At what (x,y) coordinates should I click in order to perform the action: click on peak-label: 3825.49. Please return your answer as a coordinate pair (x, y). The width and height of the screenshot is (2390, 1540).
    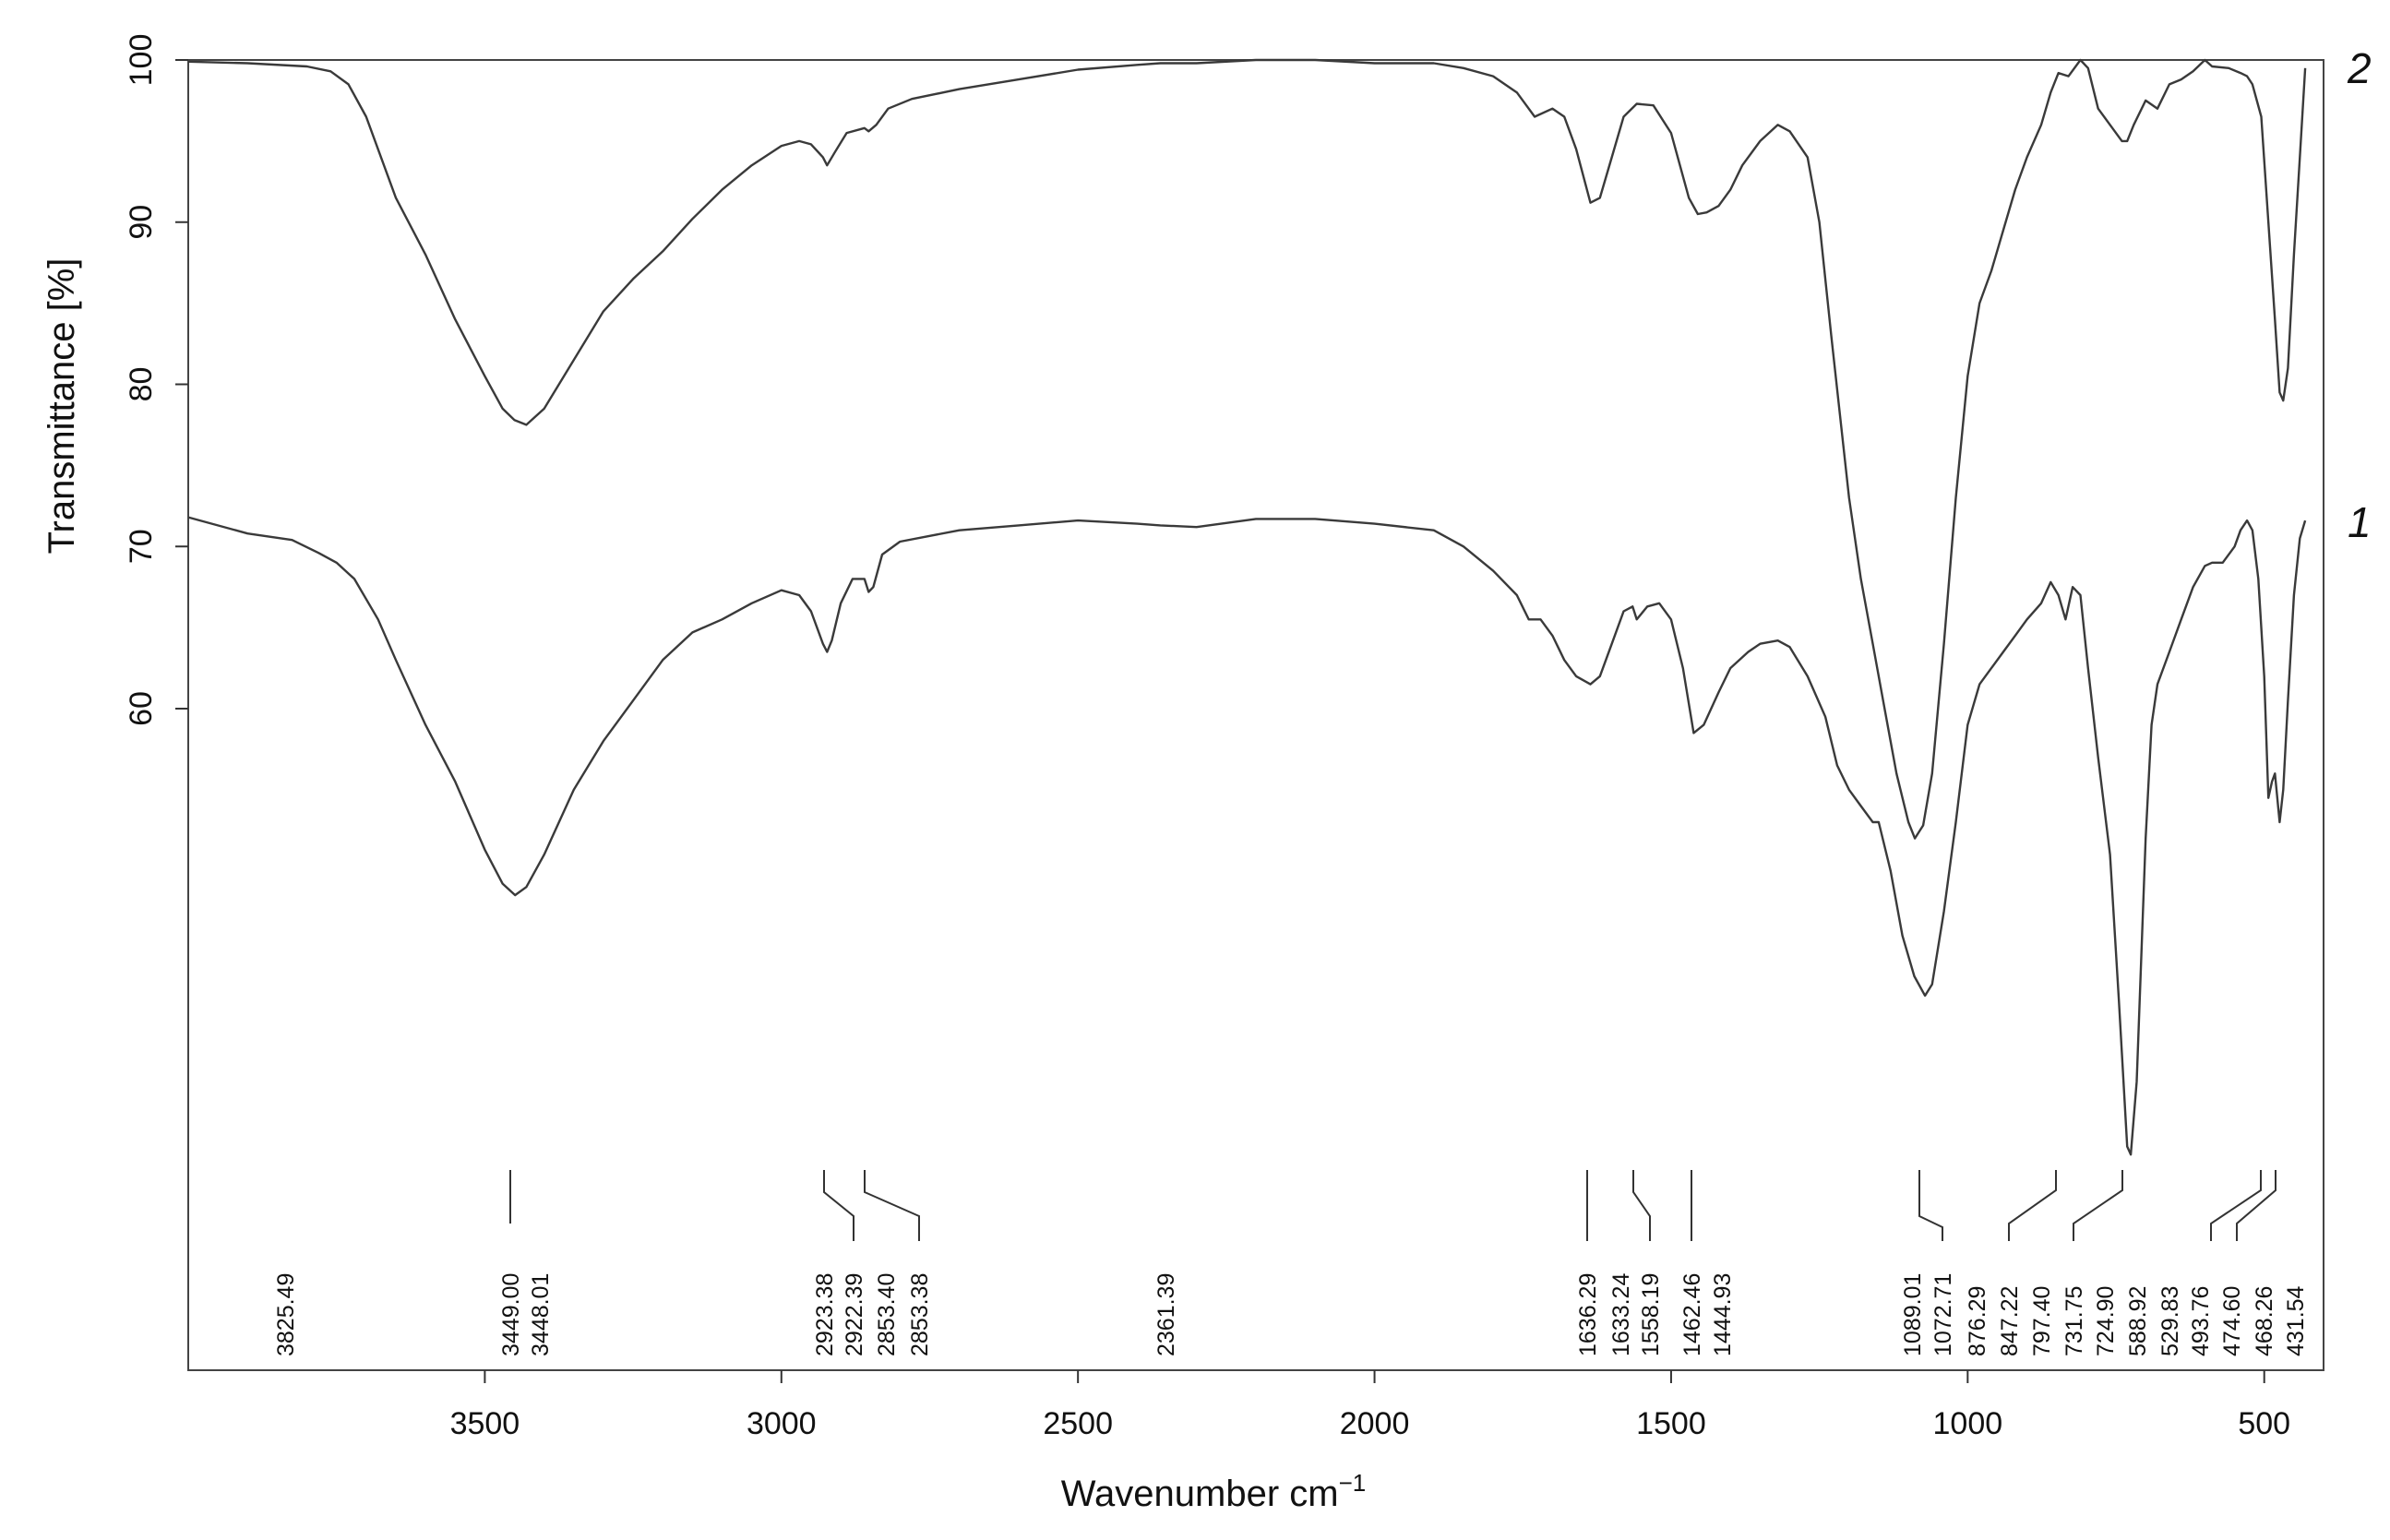
    Looking at the image, I should click on (286, 1314).